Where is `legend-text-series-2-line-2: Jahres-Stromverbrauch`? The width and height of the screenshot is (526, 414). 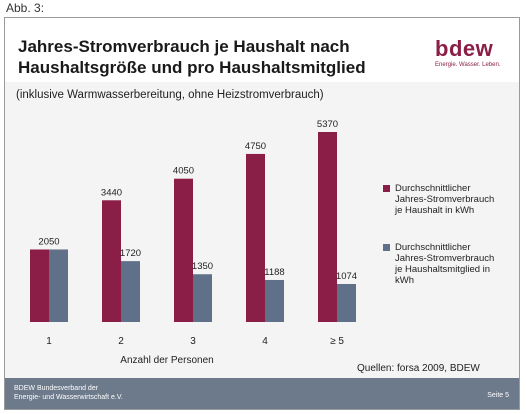
legend-text-series-2-line-2: Jahres-Stromverbrauch is located at coordinates (445, 258).